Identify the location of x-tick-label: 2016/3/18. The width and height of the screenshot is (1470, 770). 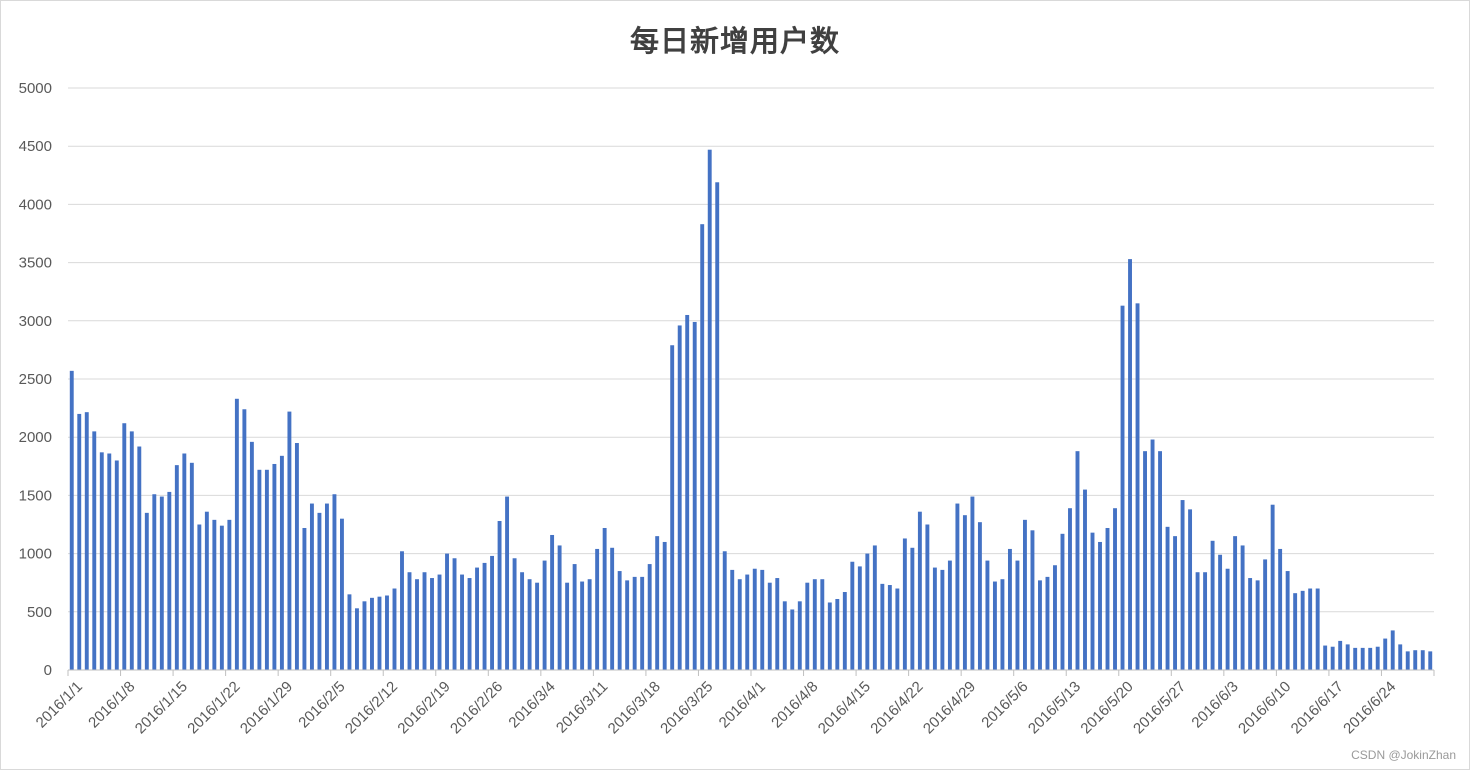
(634, 707).